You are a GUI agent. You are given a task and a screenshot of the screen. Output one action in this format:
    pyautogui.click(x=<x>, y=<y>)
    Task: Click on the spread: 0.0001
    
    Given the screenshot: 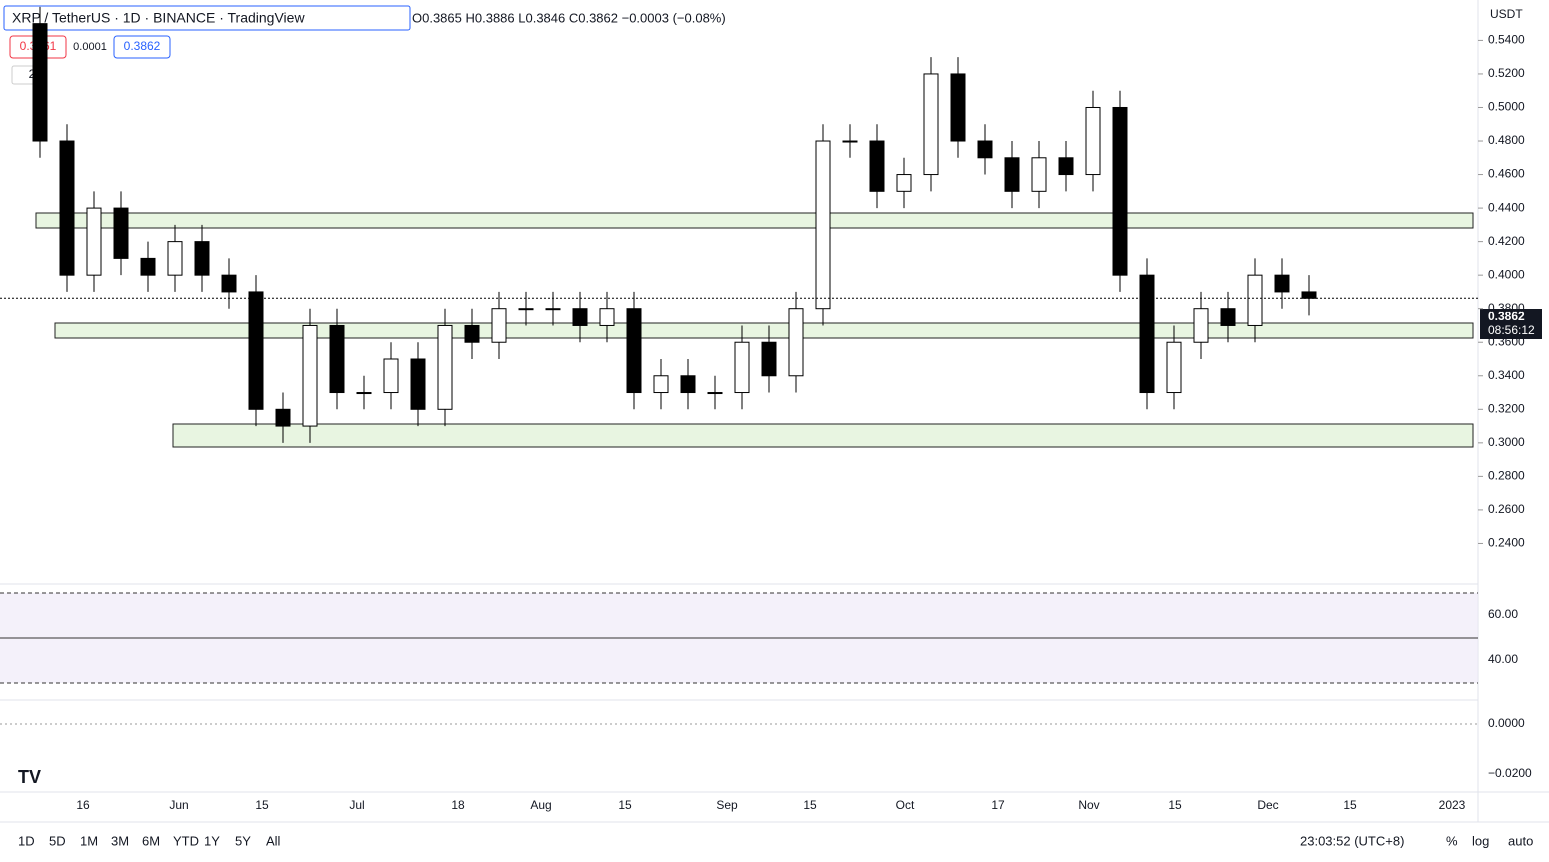 What is the action you would take?
    pyautogui.click(x=90, y=47)
    